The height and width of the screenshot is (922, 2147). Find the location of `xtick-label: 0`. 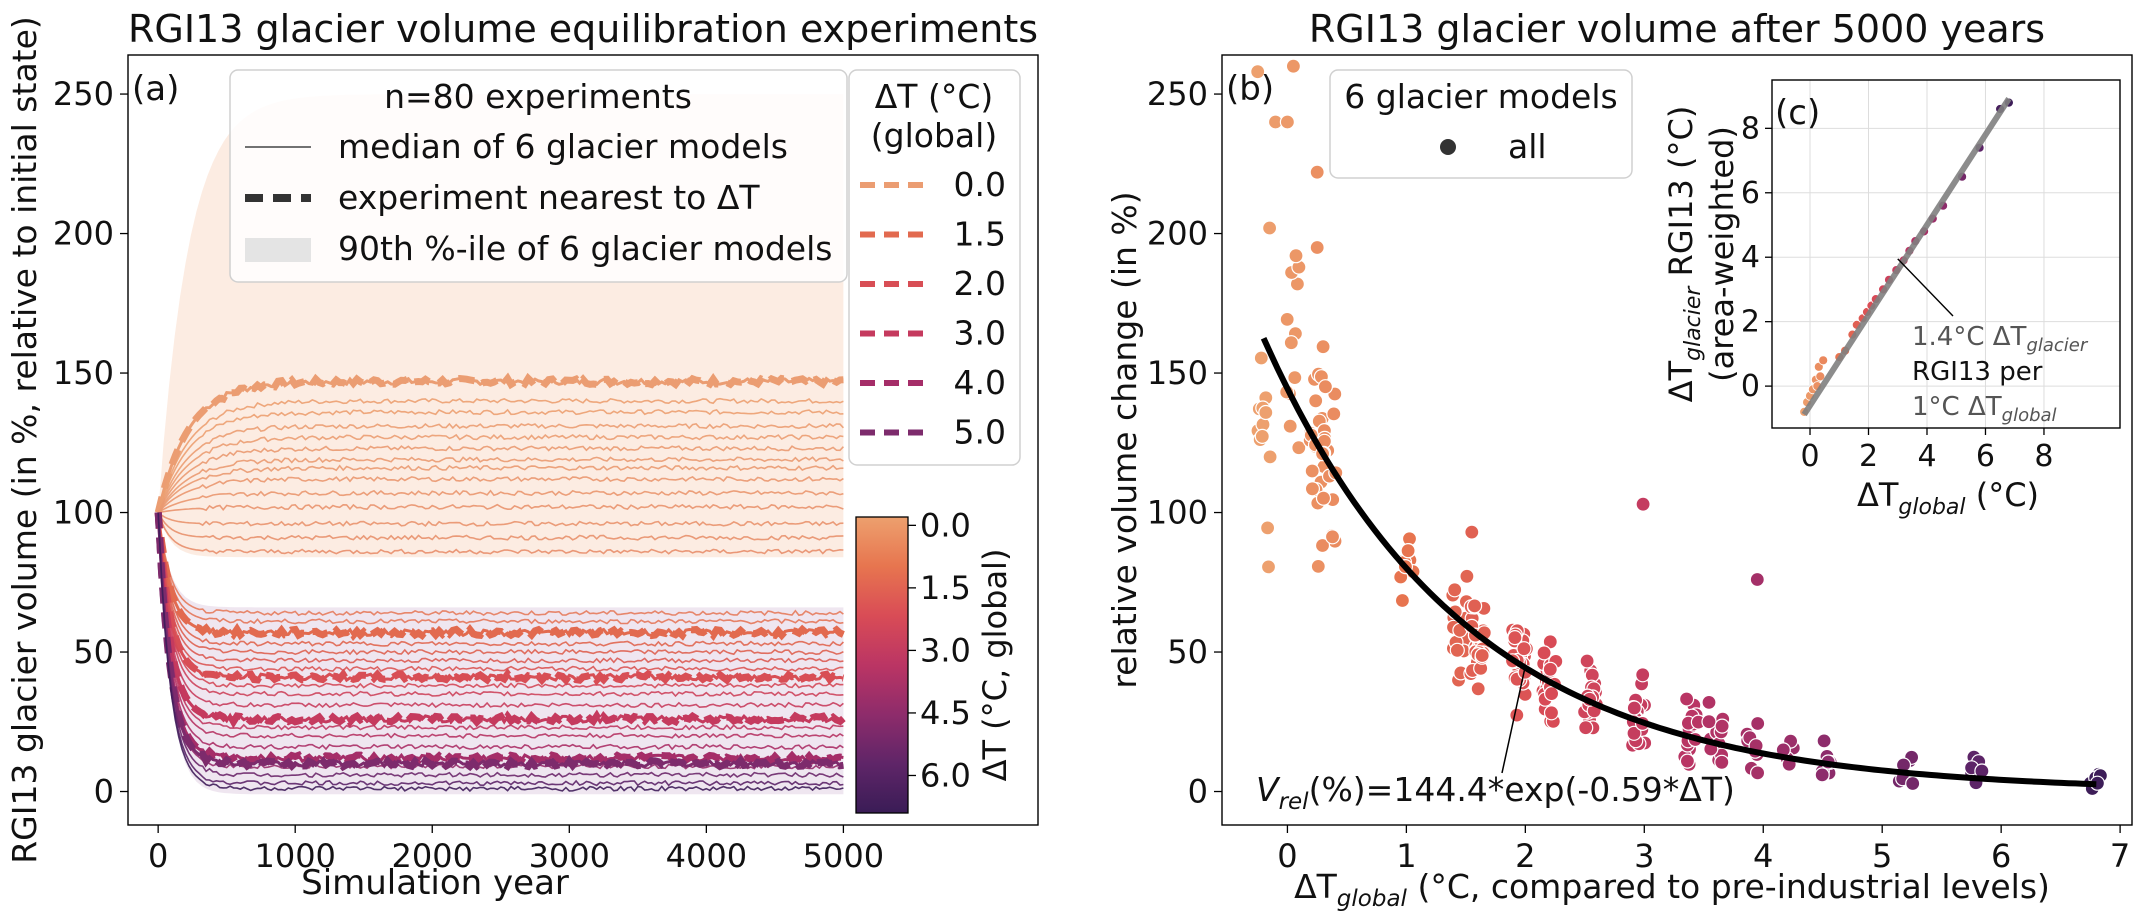

xtick-label: 0 is located at coordinates (1287, 856).